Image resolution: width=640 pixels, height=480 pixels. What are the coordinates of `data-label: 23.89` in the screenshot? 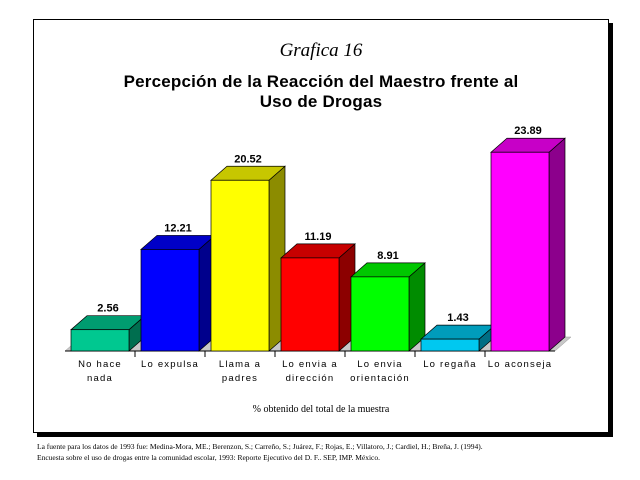 It's located at (528, 131).